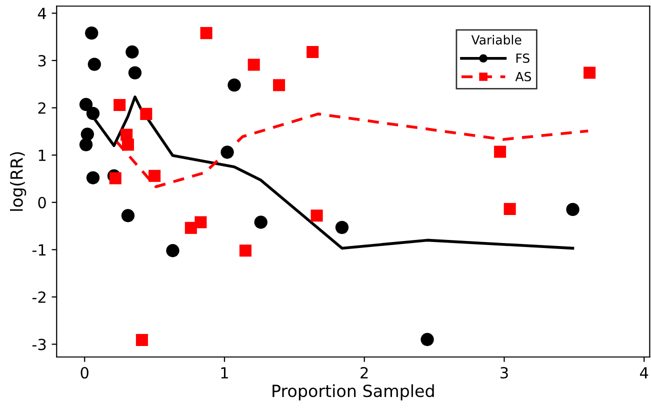  What do you see at coordinates (39, 250) in the screenshot?
I see `y-tick-label: -1` at bounding box center [39, 250].